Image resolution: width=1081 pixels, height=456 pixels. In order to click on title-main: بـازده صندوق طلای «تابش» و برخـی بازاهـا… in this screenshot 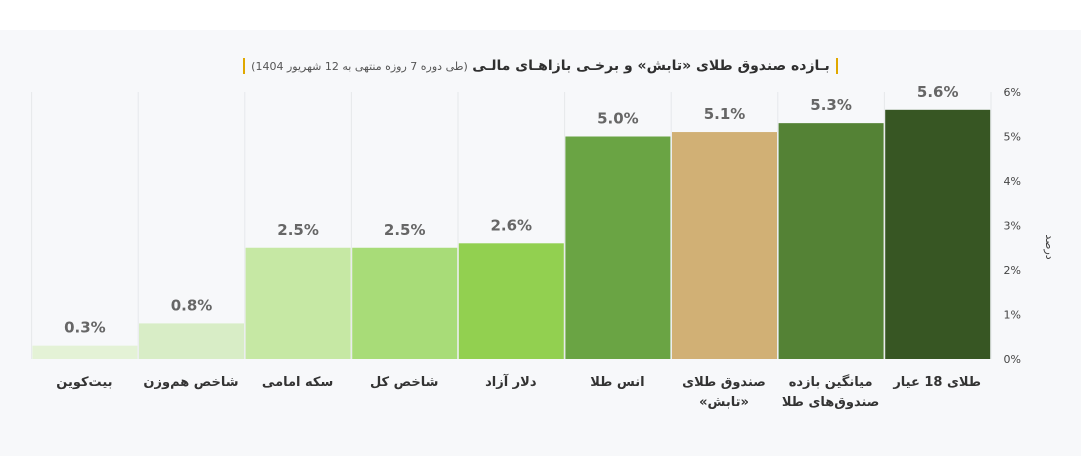, I will do `click(651, 66)`.